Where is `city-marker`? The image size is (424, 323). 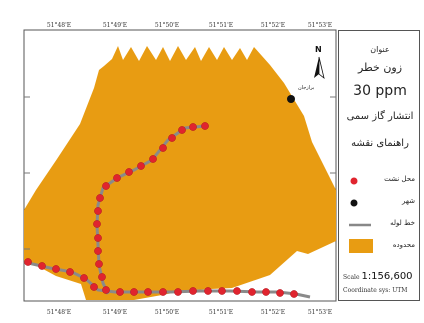 city-marker is located at coordinates (291, 99).